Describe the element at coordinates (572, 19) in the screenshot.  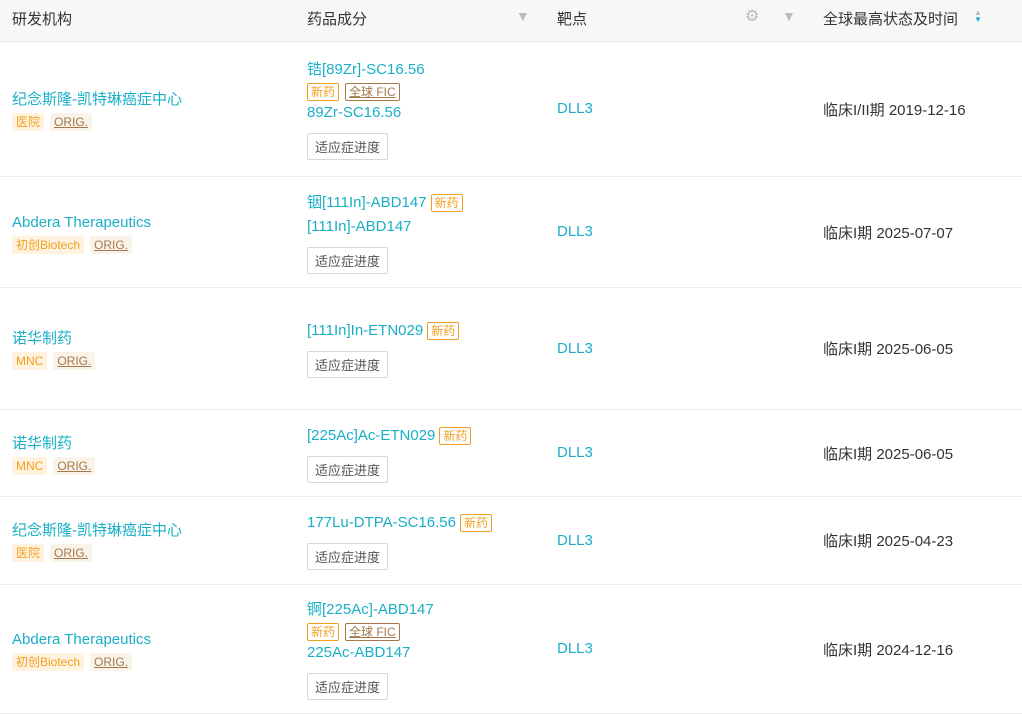
I see `header-target: 靶点` at that location.